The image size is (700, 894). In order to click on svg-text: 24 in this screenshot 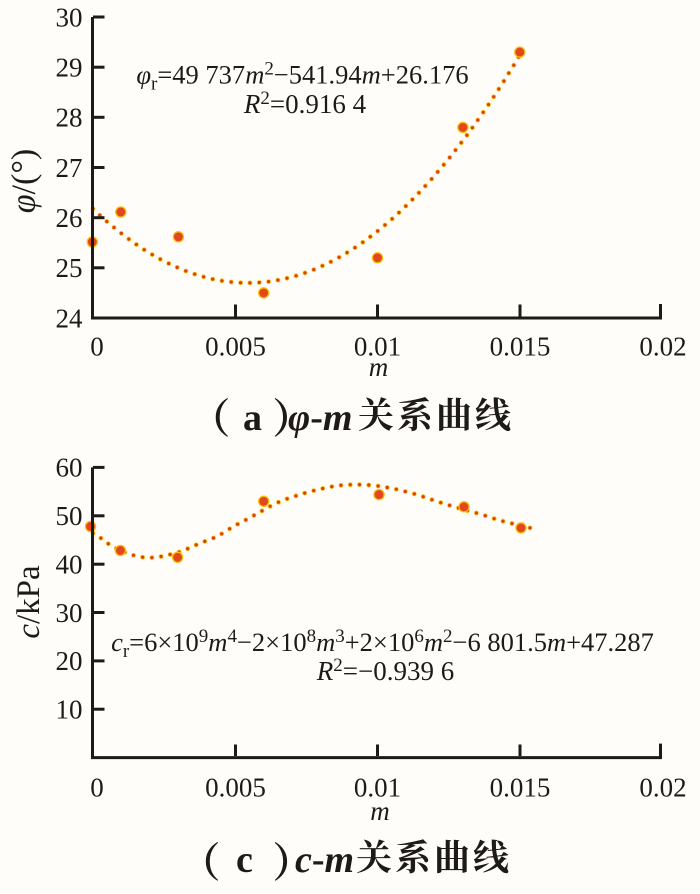, I will do `click(70, 318)`.